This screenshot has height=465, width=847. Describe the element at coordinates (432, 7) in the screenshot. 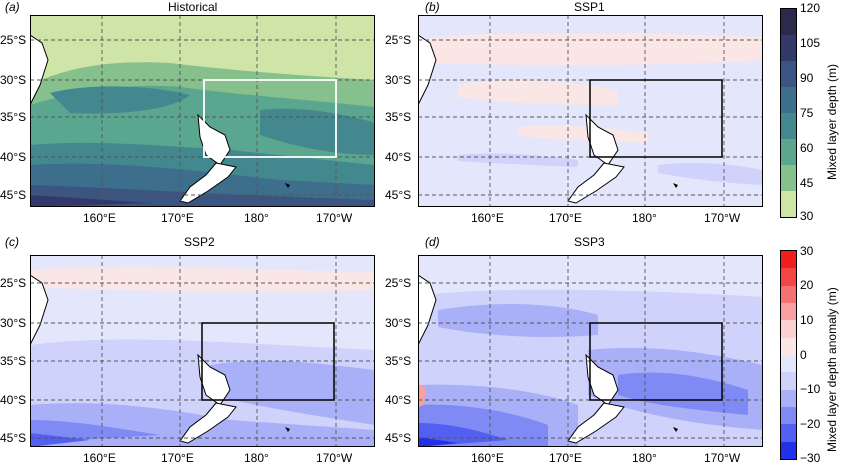

I see `panel-b-label: (b)` at that location.